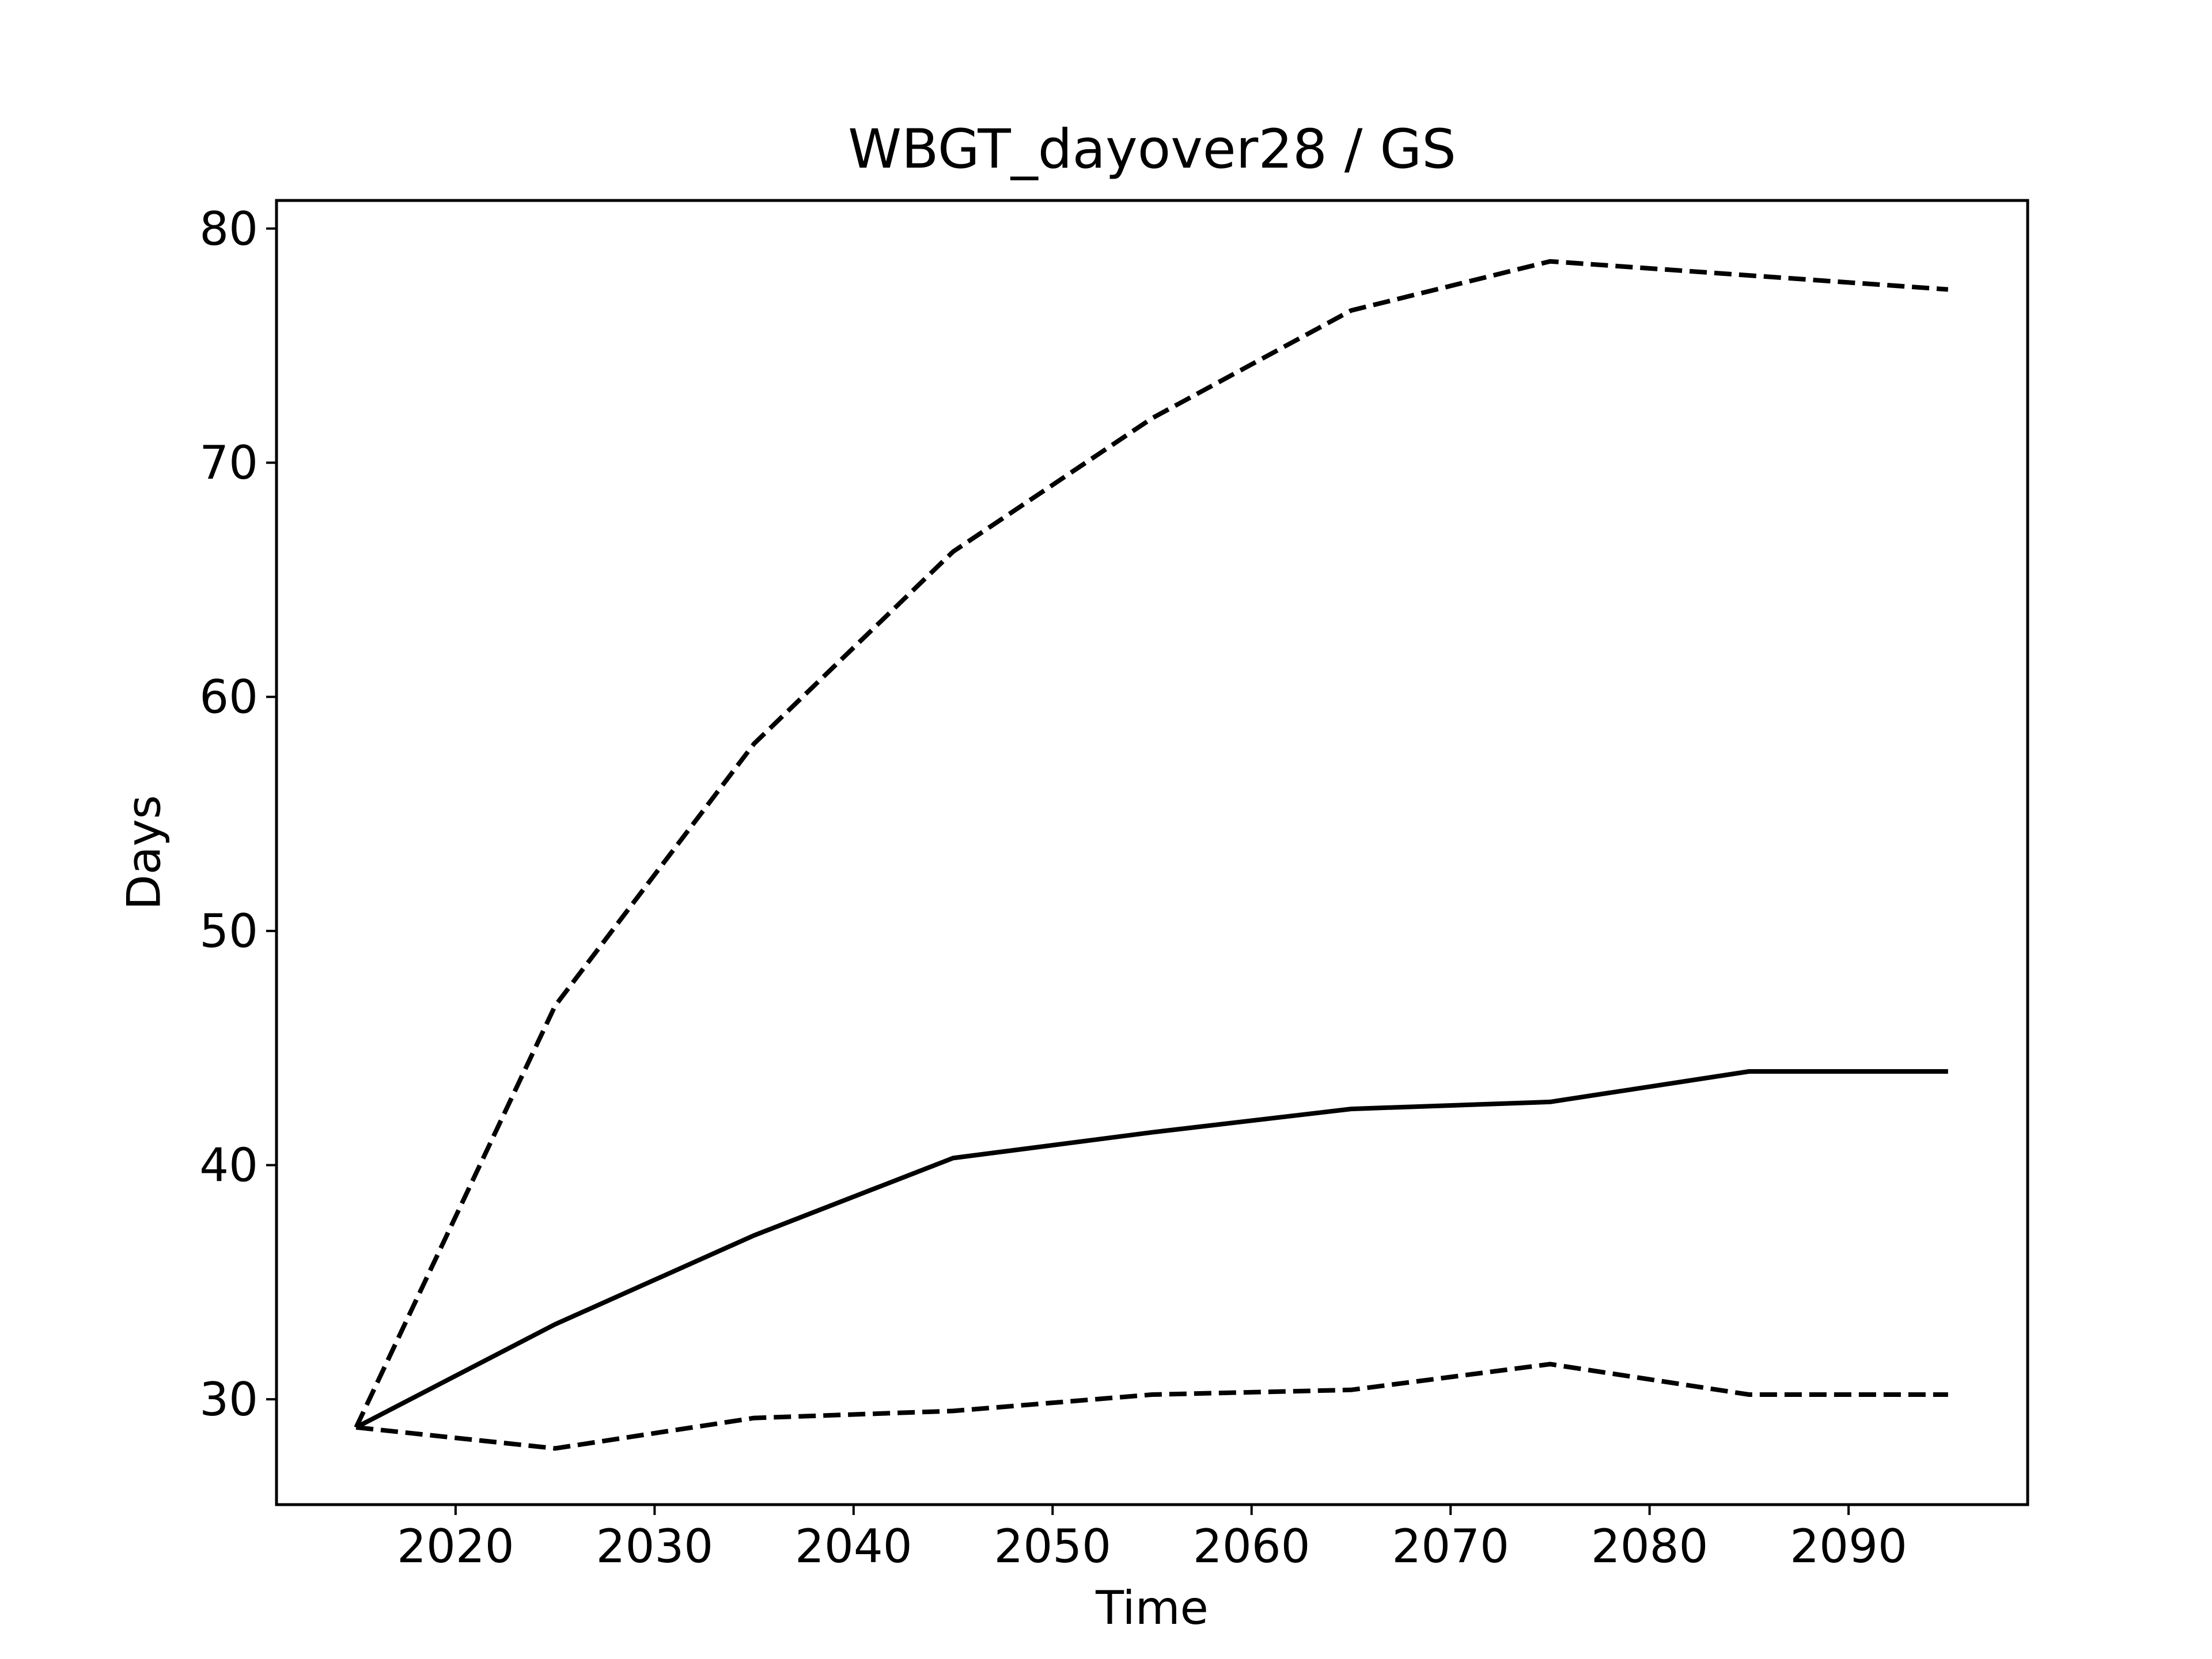 This screenshot has height=1659, width=2212. I want to click on y-tick-label: 80, so click(228, 229).